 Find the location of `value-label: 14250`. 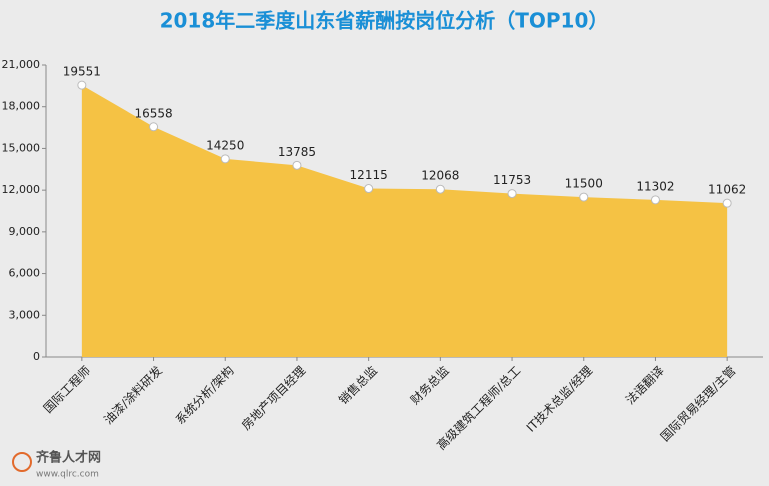

value-label: 14250 is located at coordinates (225, 145).